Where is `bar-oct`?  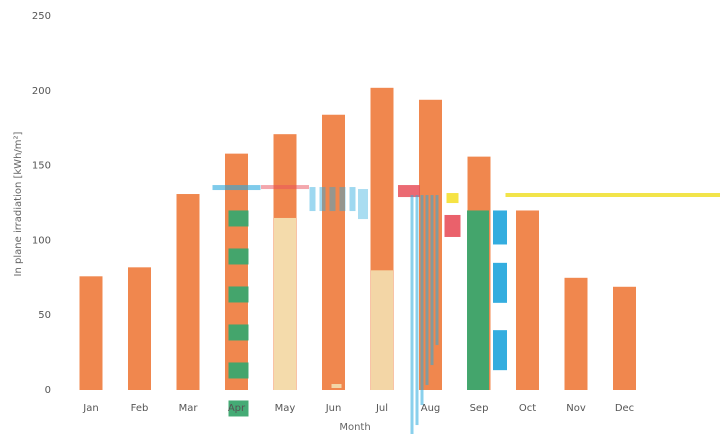 bar-oct is located at coordinates (527, 300).